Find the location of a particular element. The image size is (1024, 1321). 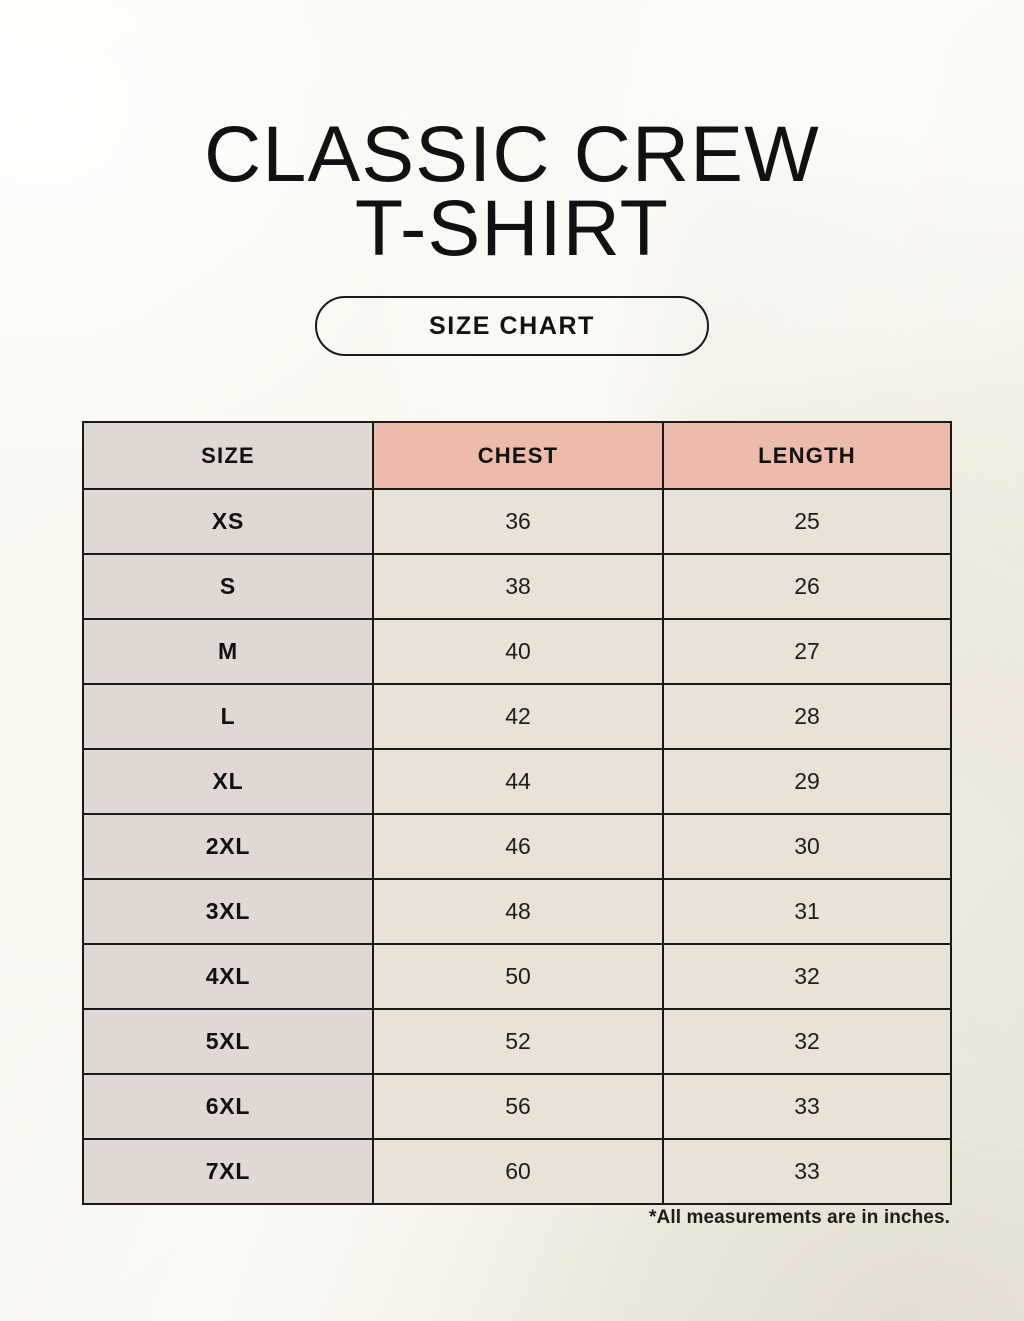

cell-size: L is located at coordinates (228, 716).